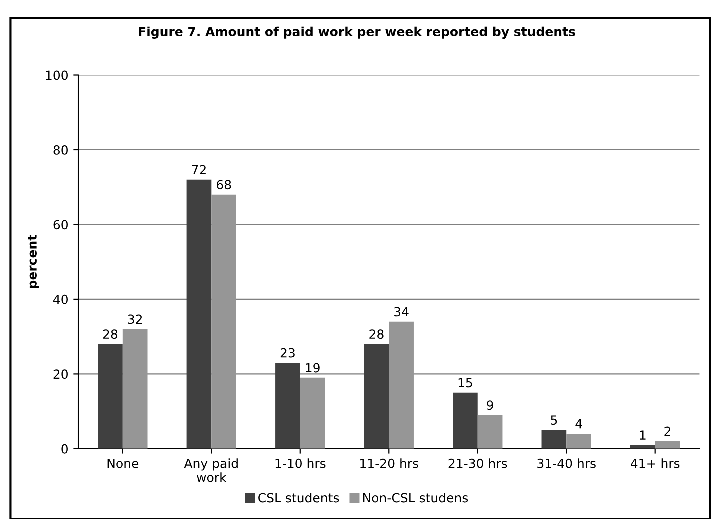 Image resolution: width=714 pixels, height=519 pixels. What do you see at coordinates (478, 463) in the screenshot?
I see `x-tick-label: 21-30 hrs` at bounding box center [478, 463].